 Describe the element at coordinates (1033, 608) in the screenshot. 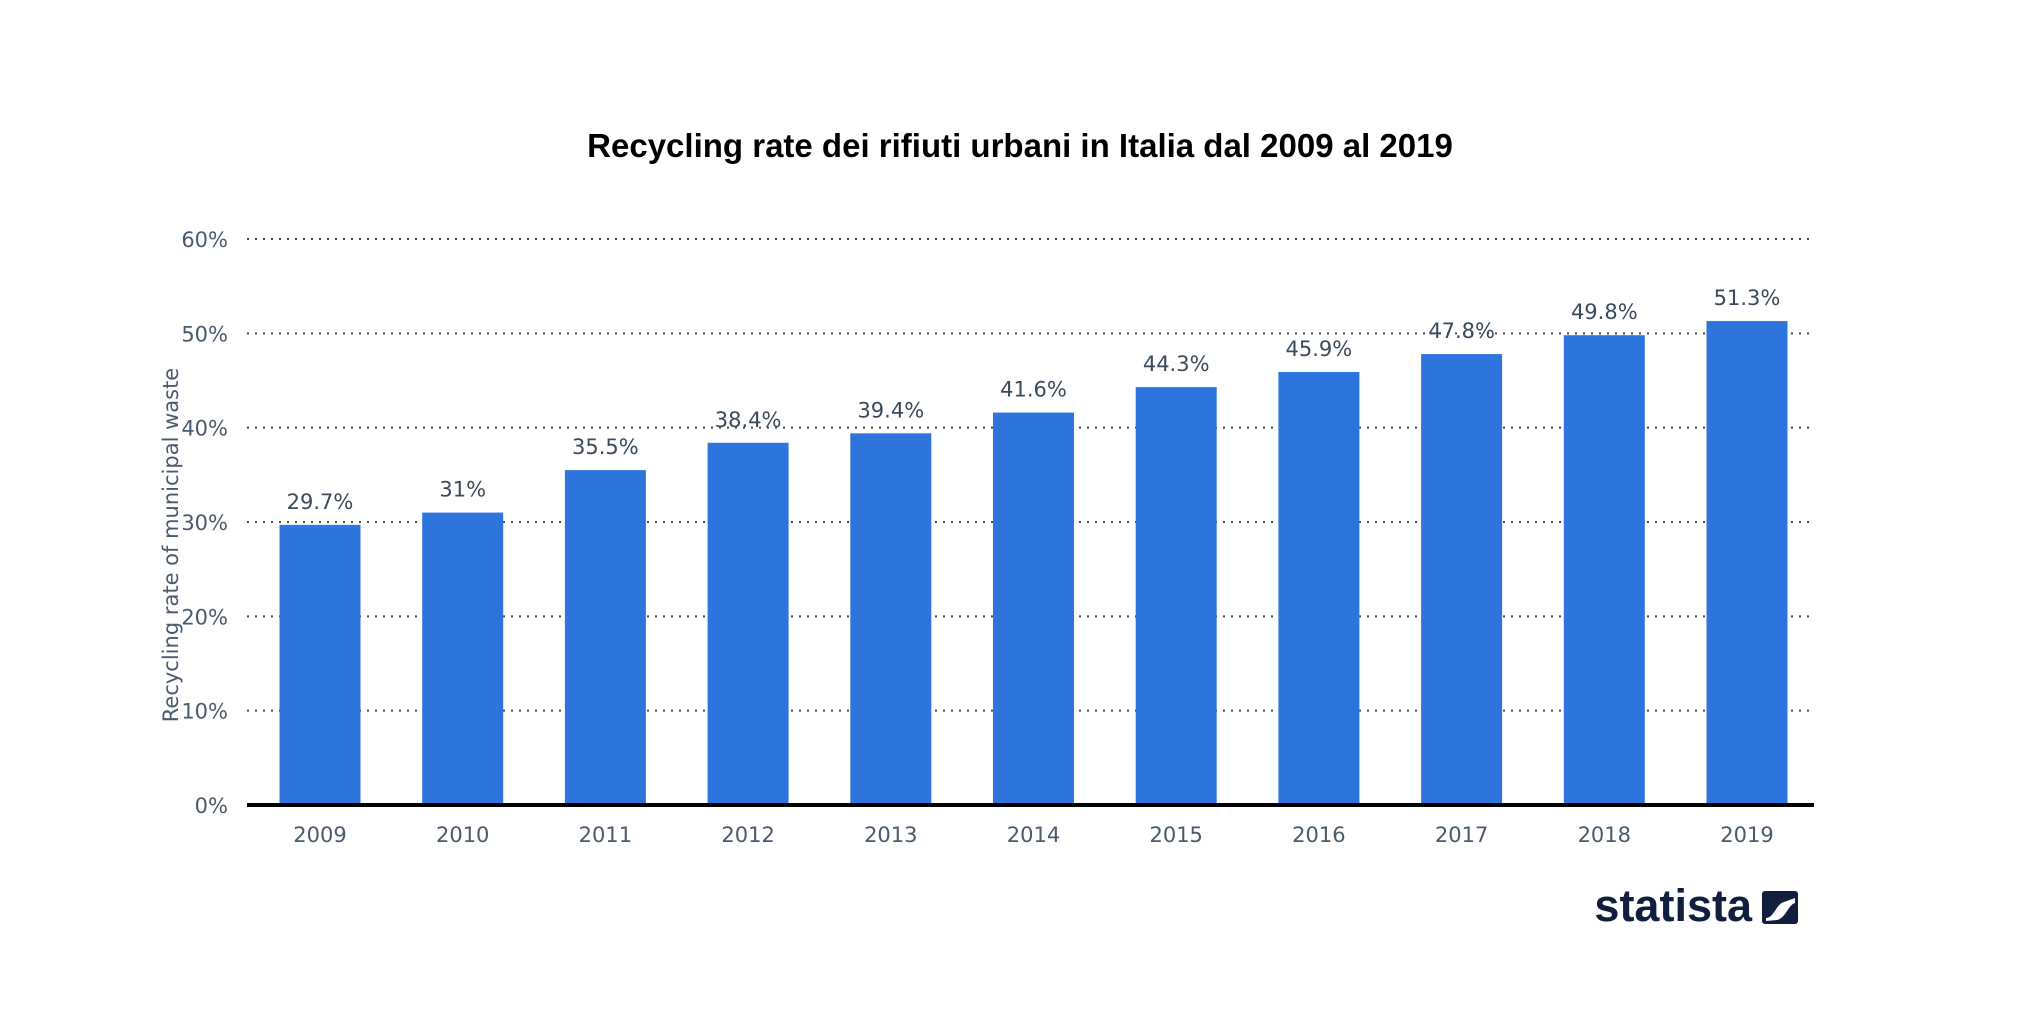

I see `bar-2014` at that location.